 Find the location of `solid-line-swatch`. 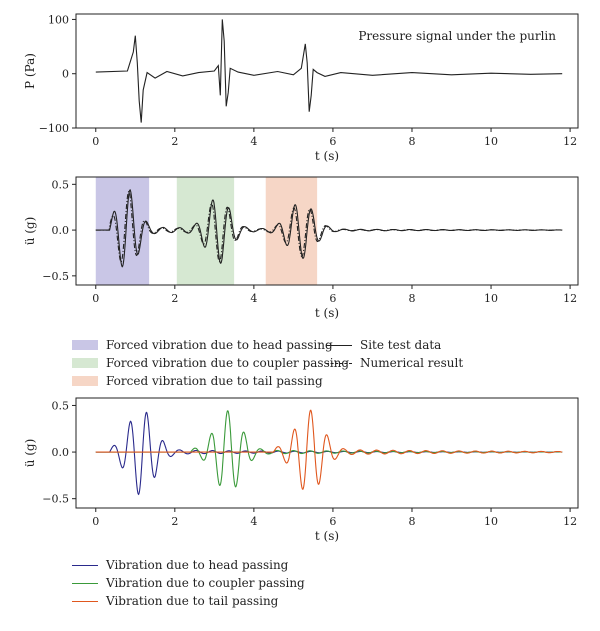

solid-line-swatch is located at coordinates (339, 345).